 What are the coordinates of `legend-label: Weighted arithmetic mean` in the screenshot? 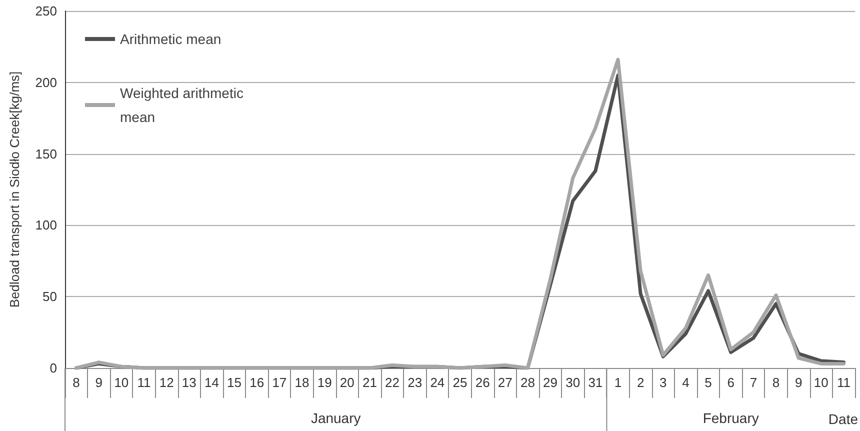 It's located at (184, 105).